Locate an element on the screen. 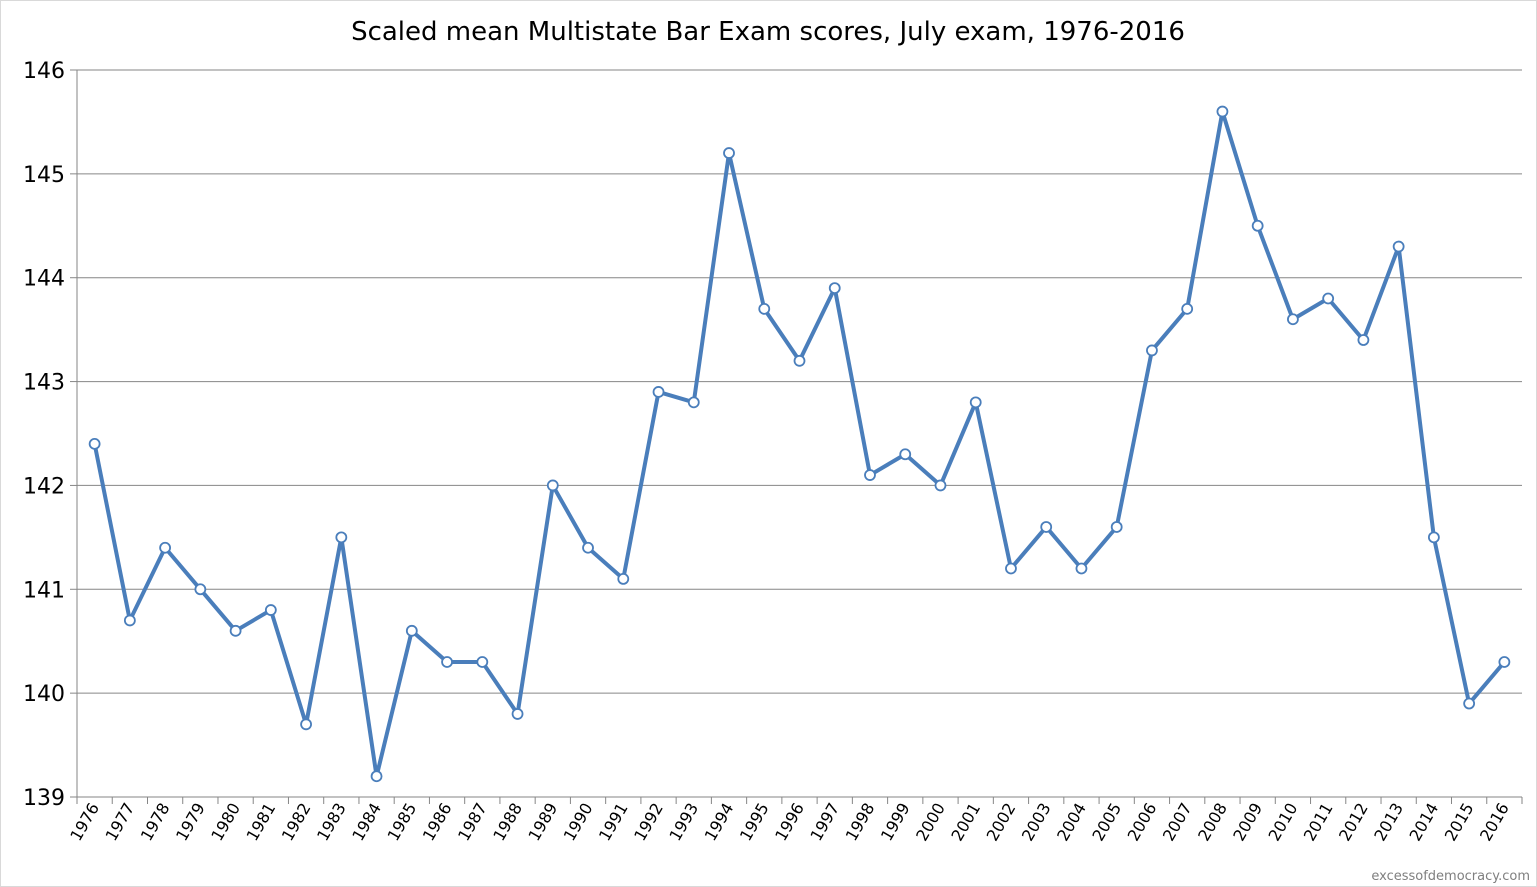 The image size is (1537, 887). data-point-1977 is located at coordinates (129, 620).